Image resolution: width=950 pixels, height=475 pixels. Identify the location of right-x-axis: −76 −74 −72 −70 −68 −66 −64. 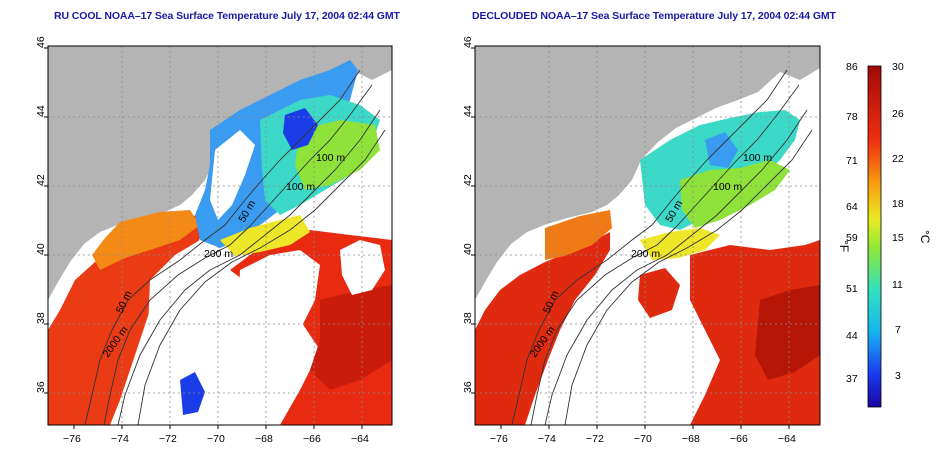
(643, 435).